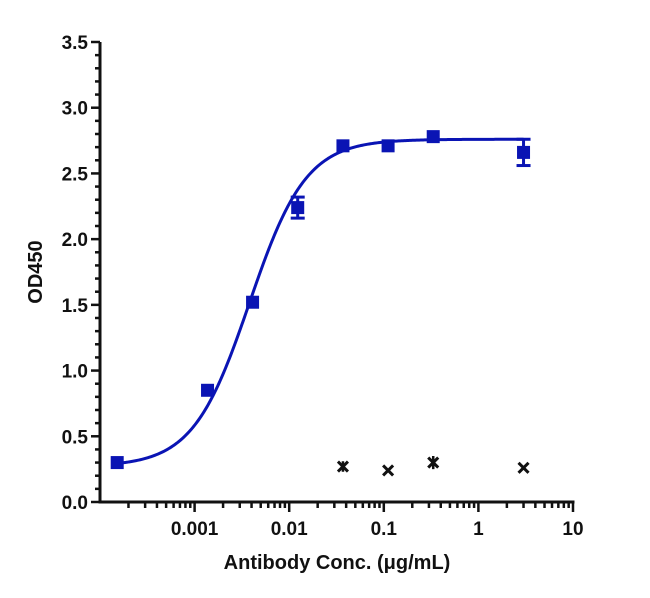 This screenshot has width=650, height=598. Describe the element at coordinates (75, 43) in the screenshot. I see `y-tick-label: 3.5` at that location.